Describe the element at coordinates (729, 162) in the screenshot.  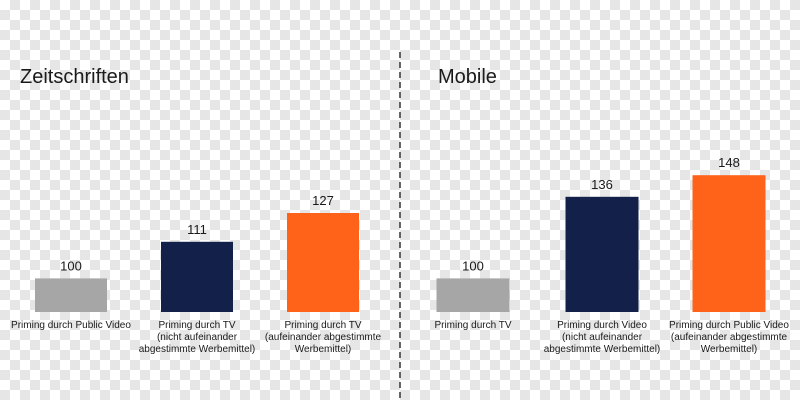
I see `value-label-mobile-3: 148` at that location.